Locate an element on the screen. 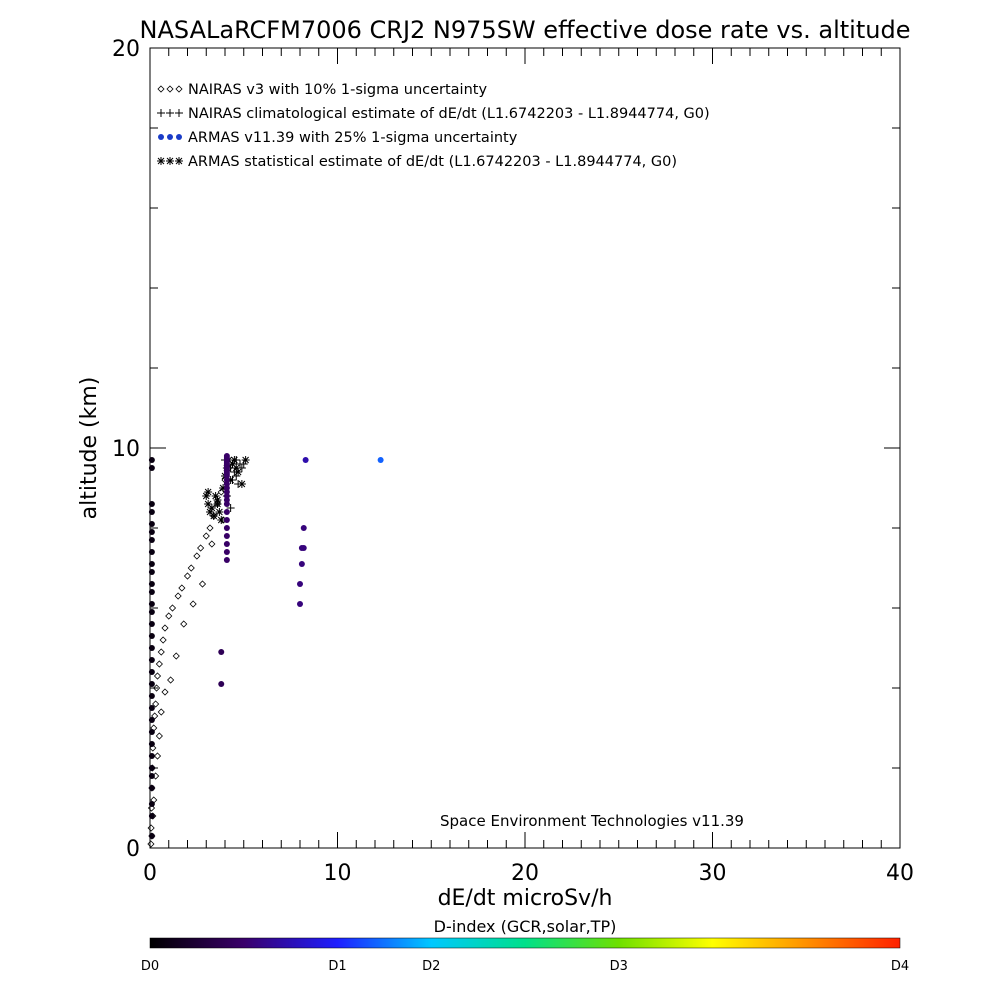 The image size is (1000, 1000). colorbar-label: D3 is located at coordinates (619, 966).